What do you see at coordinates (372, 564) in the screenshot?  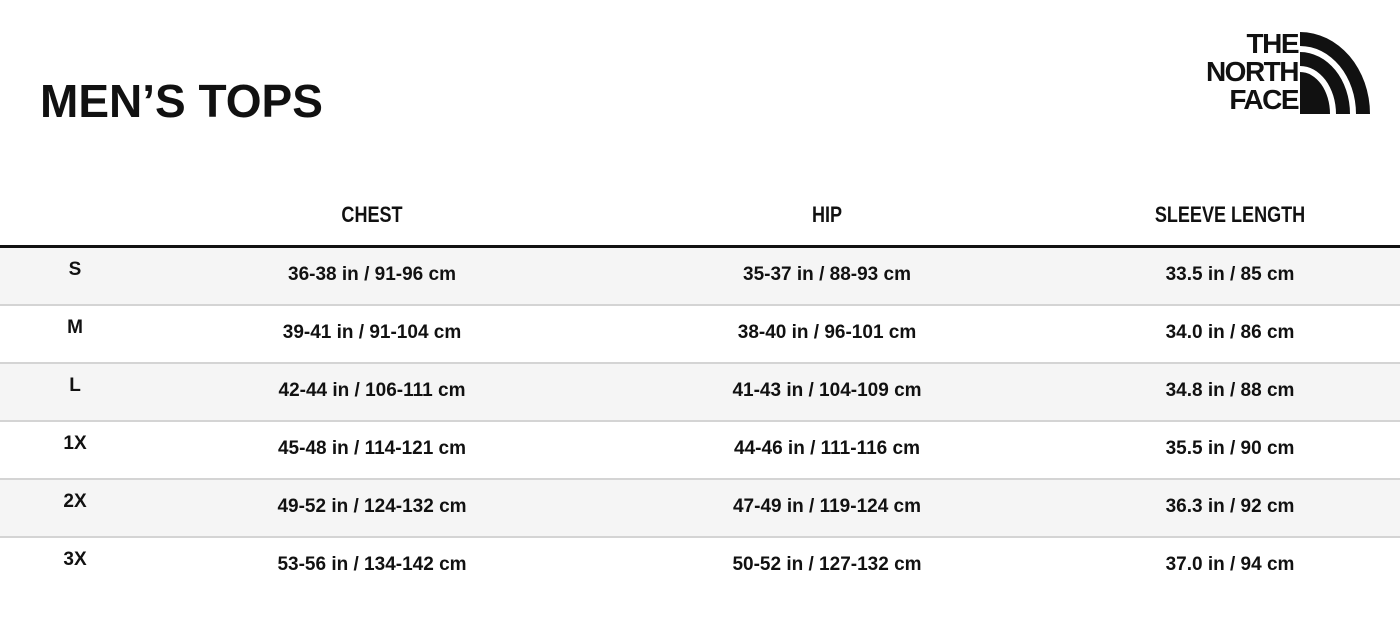 I see `chest-cell: 53-56 in / 134-142 cm` at bounding box center [372, 564].